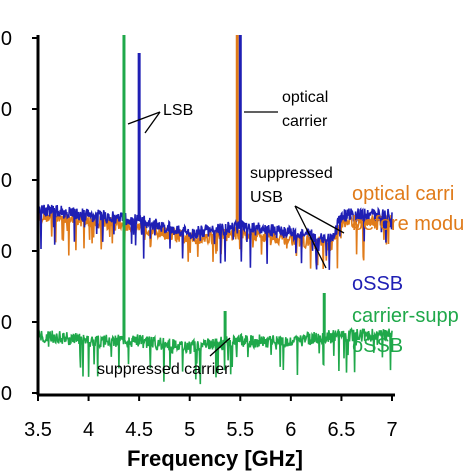 The height and width of the screenshot is (474, 474). I want to click on x-axis-ticks: 3.5 4 4.5 5 5.5 6 6.5 7, so click(211, 418).